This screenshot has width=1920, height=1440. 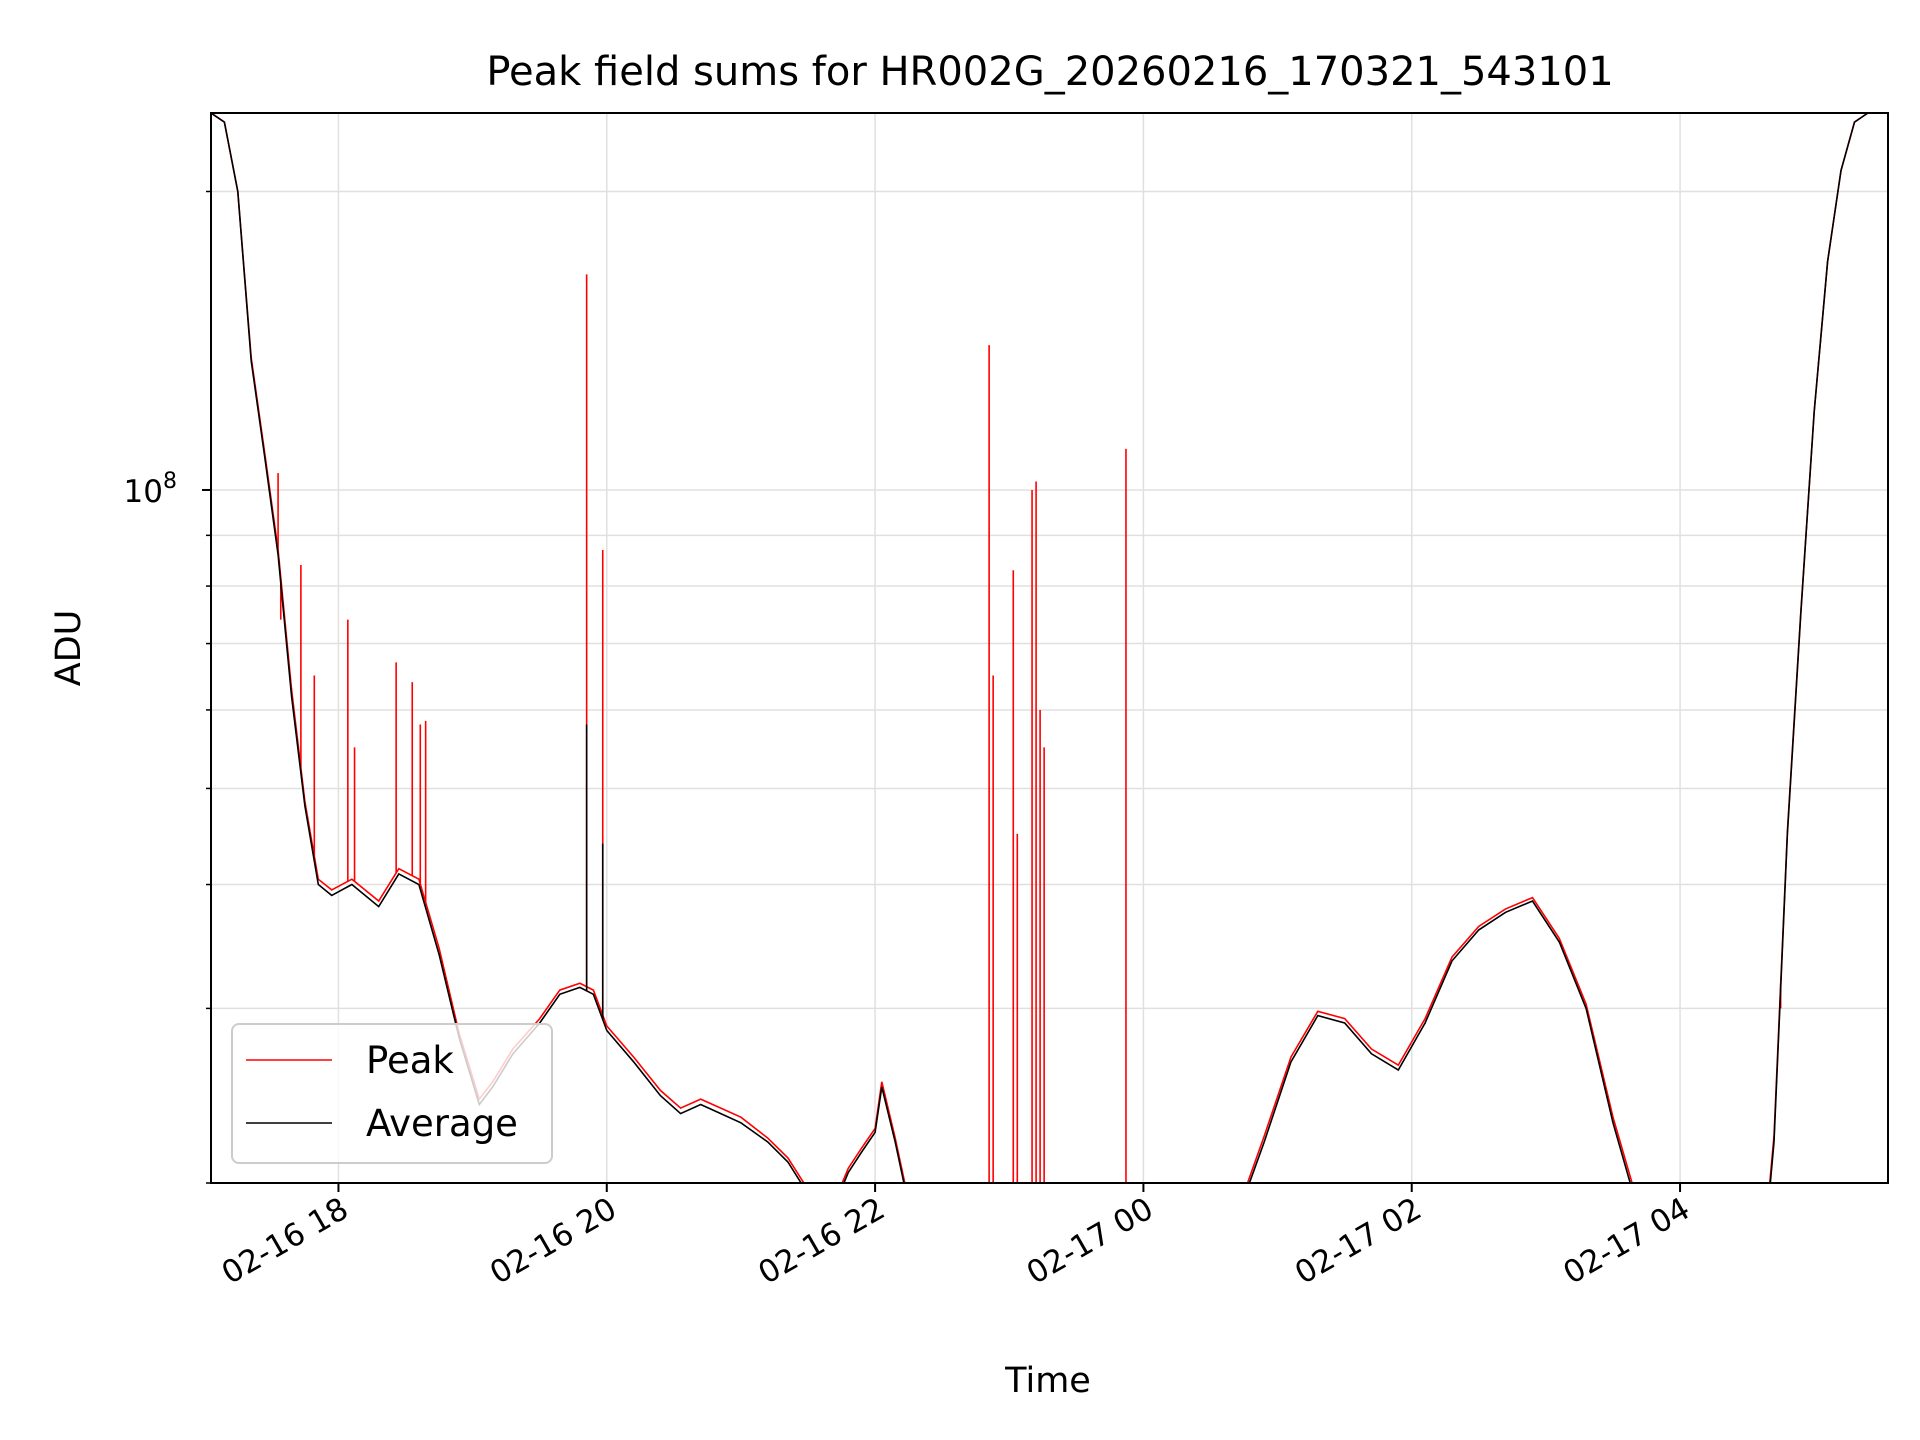 I want to click on y-axis-label: ADU, so click(x=69, y=648).